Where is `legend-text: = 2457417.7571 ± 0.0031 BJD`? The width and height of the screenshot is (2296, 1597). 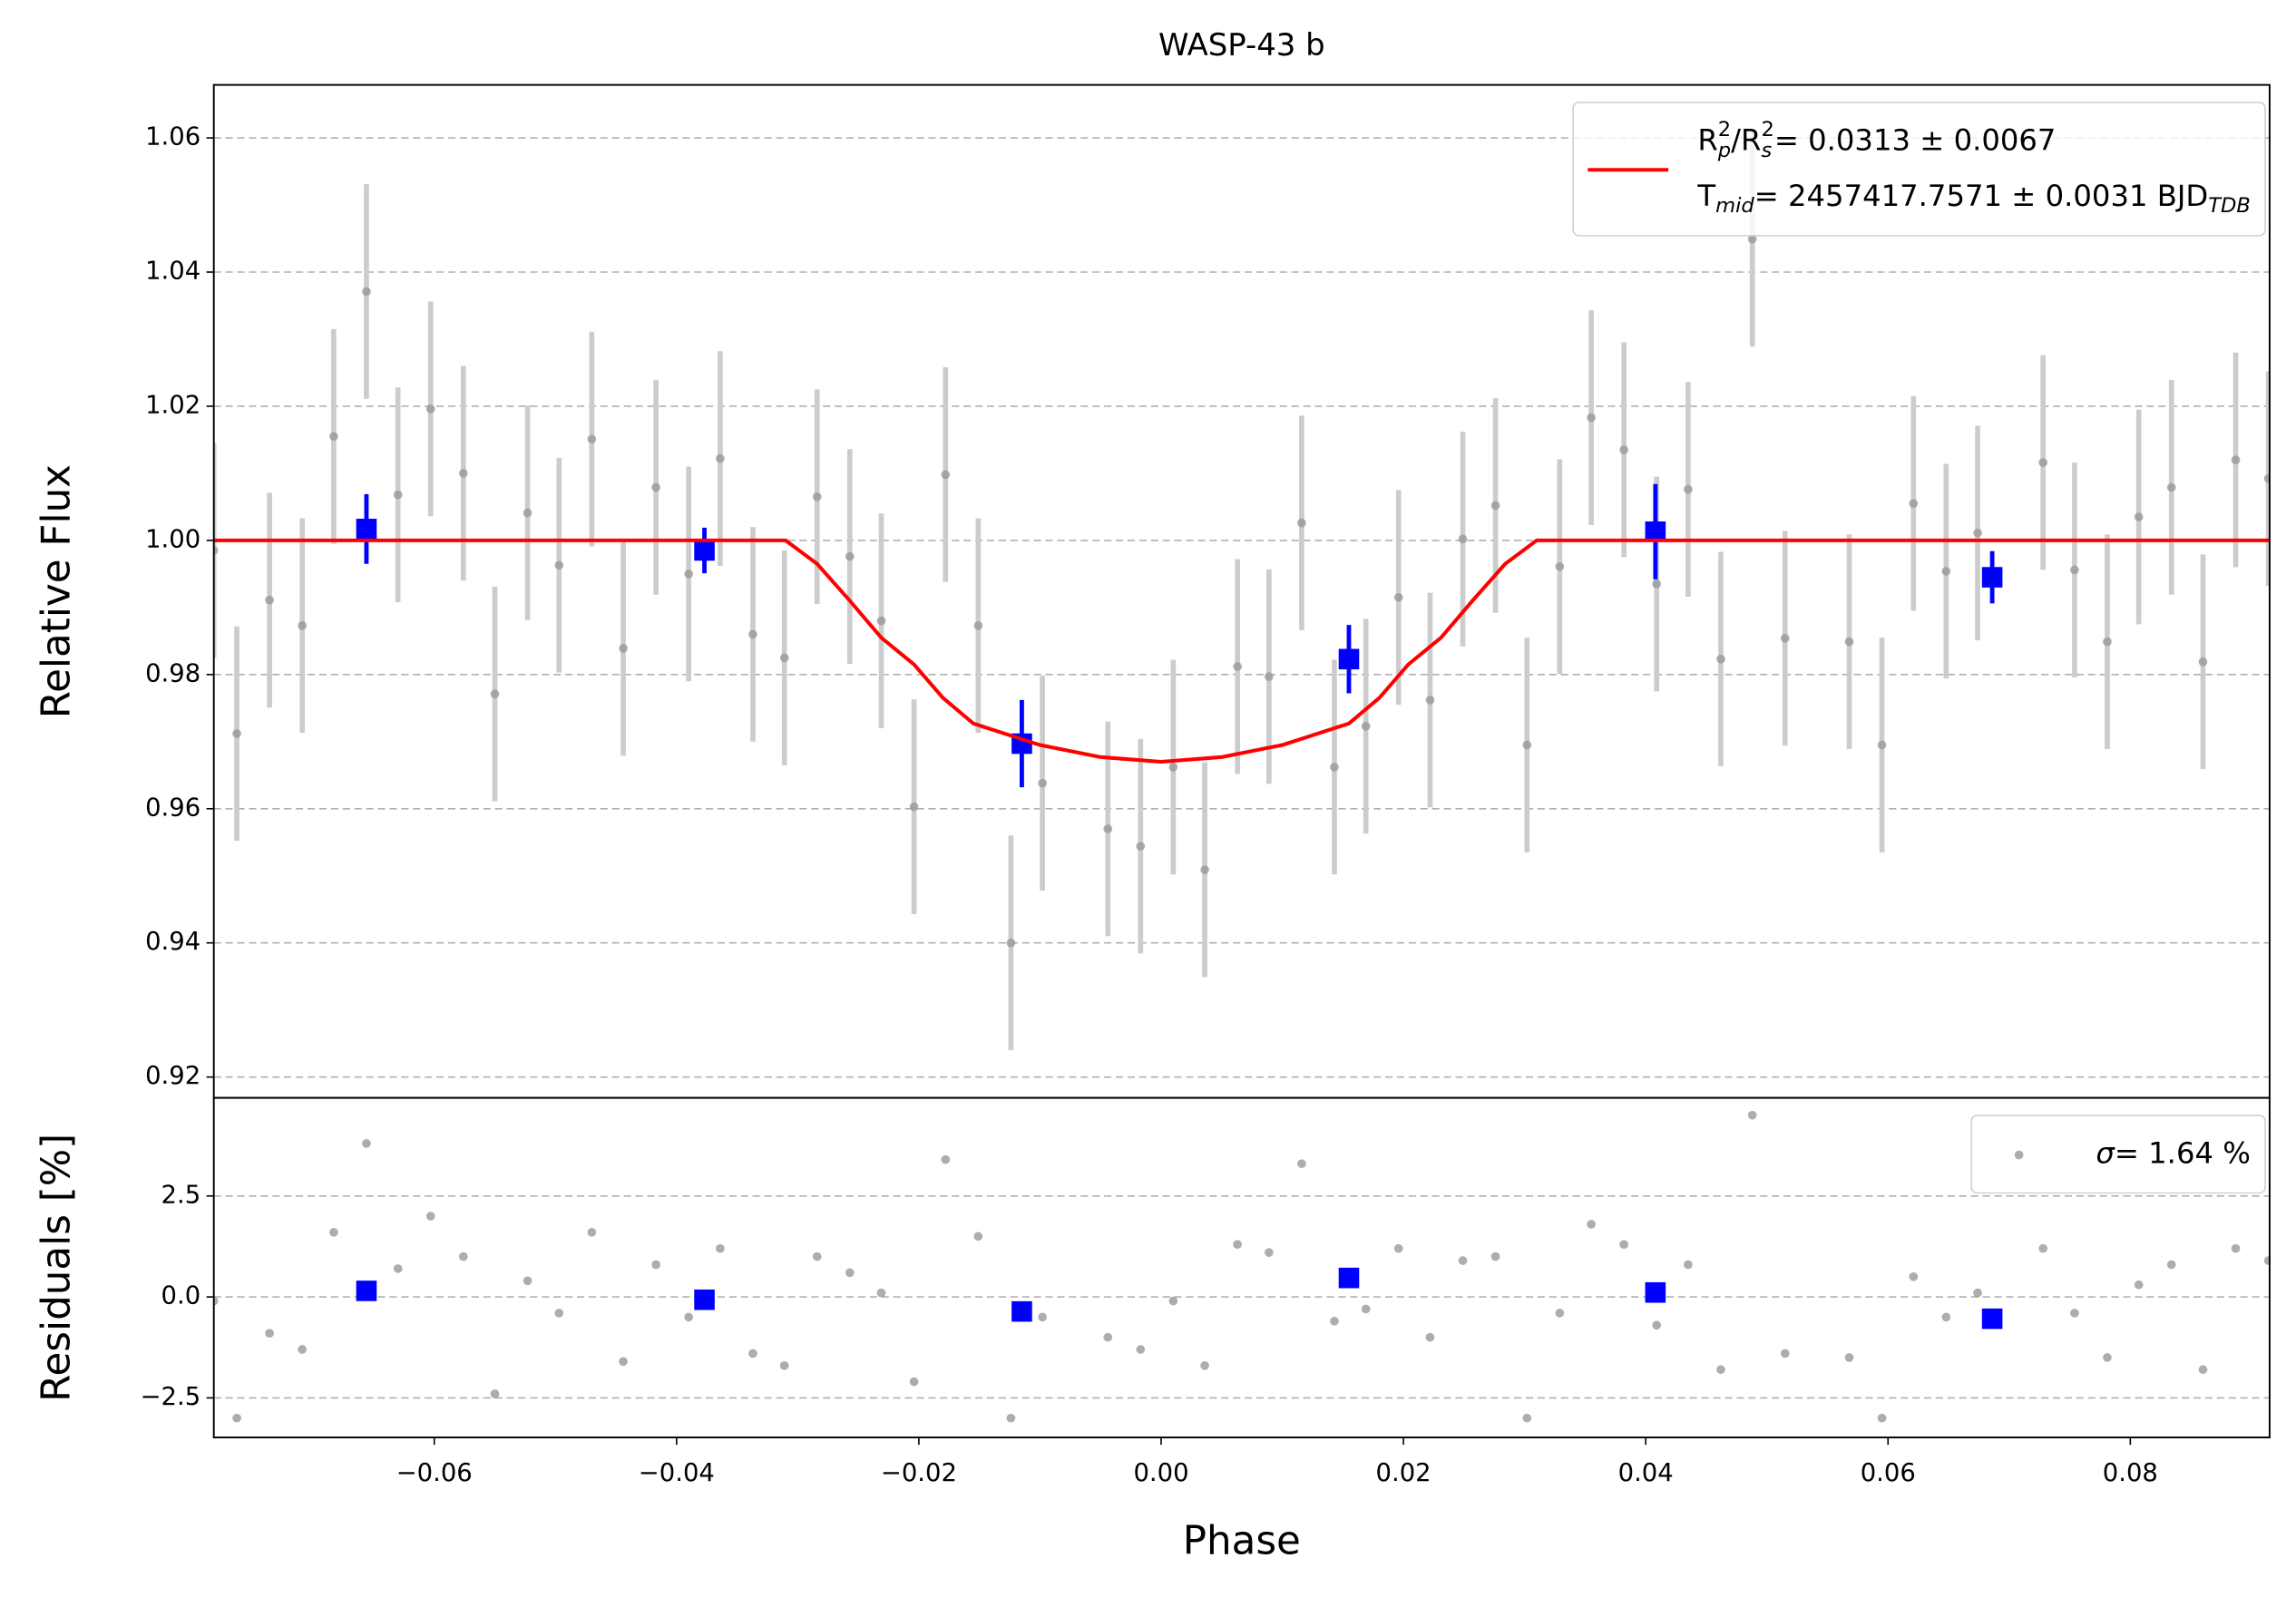 legend-text: = 2457417.7571 ± 0.0031 BJD is located at coordinates (1982, 196).